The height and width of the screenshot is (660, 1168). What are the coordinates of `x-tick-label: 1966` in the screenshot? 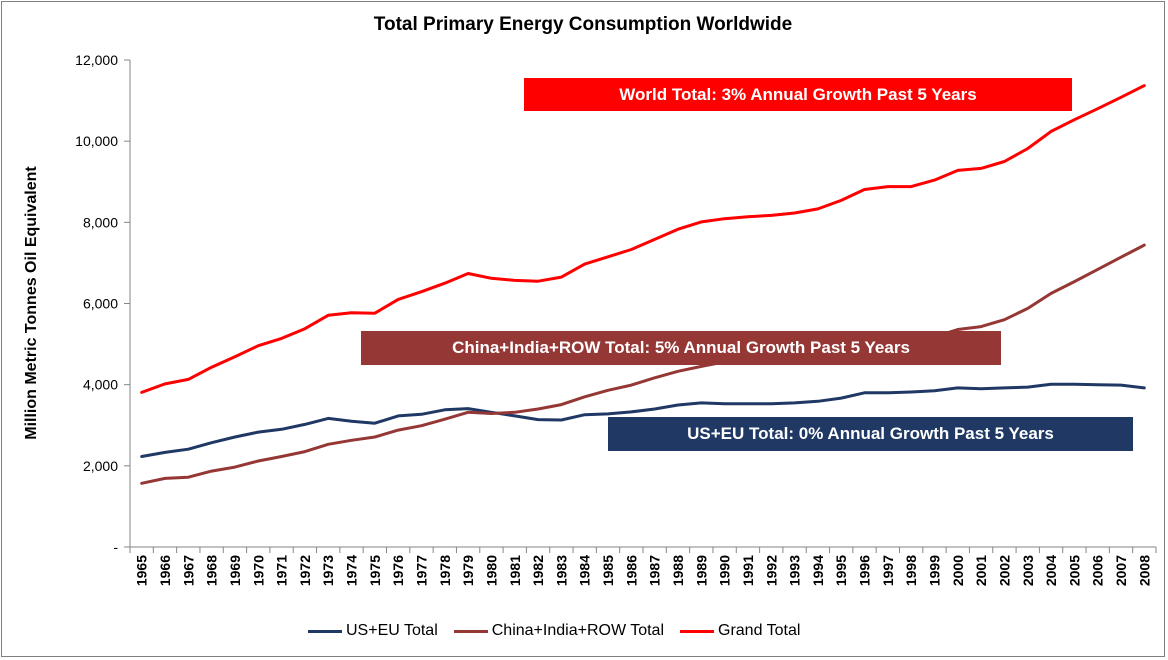 It's located at (165, 570).